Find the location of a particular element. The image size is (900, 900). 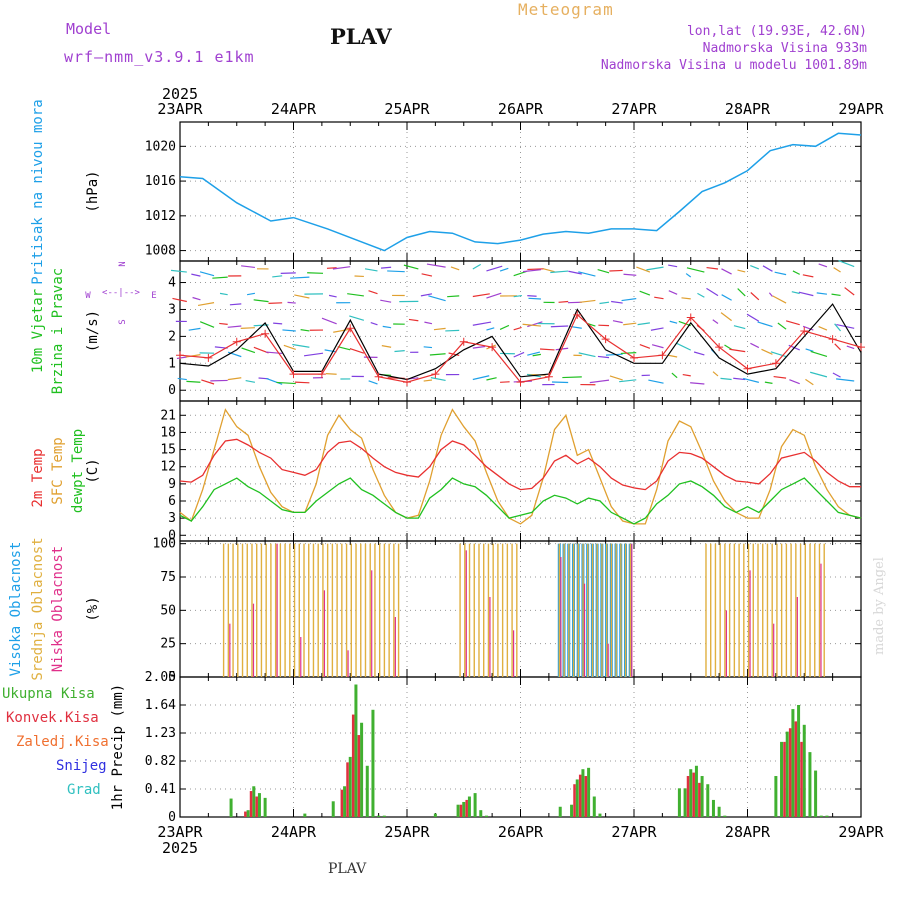

precip-legend-label: Snijeg is located at coordinates (81, 766).